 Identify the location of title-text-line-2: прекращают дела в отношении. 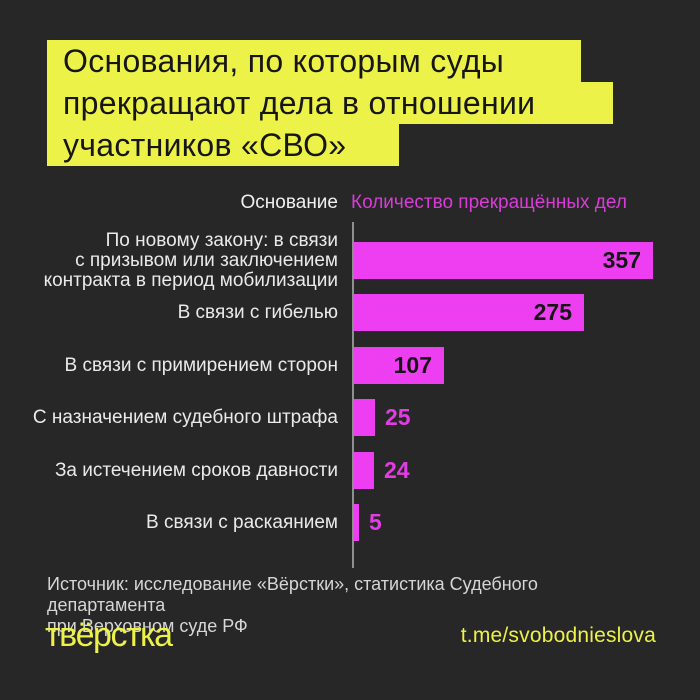
(299, 103).